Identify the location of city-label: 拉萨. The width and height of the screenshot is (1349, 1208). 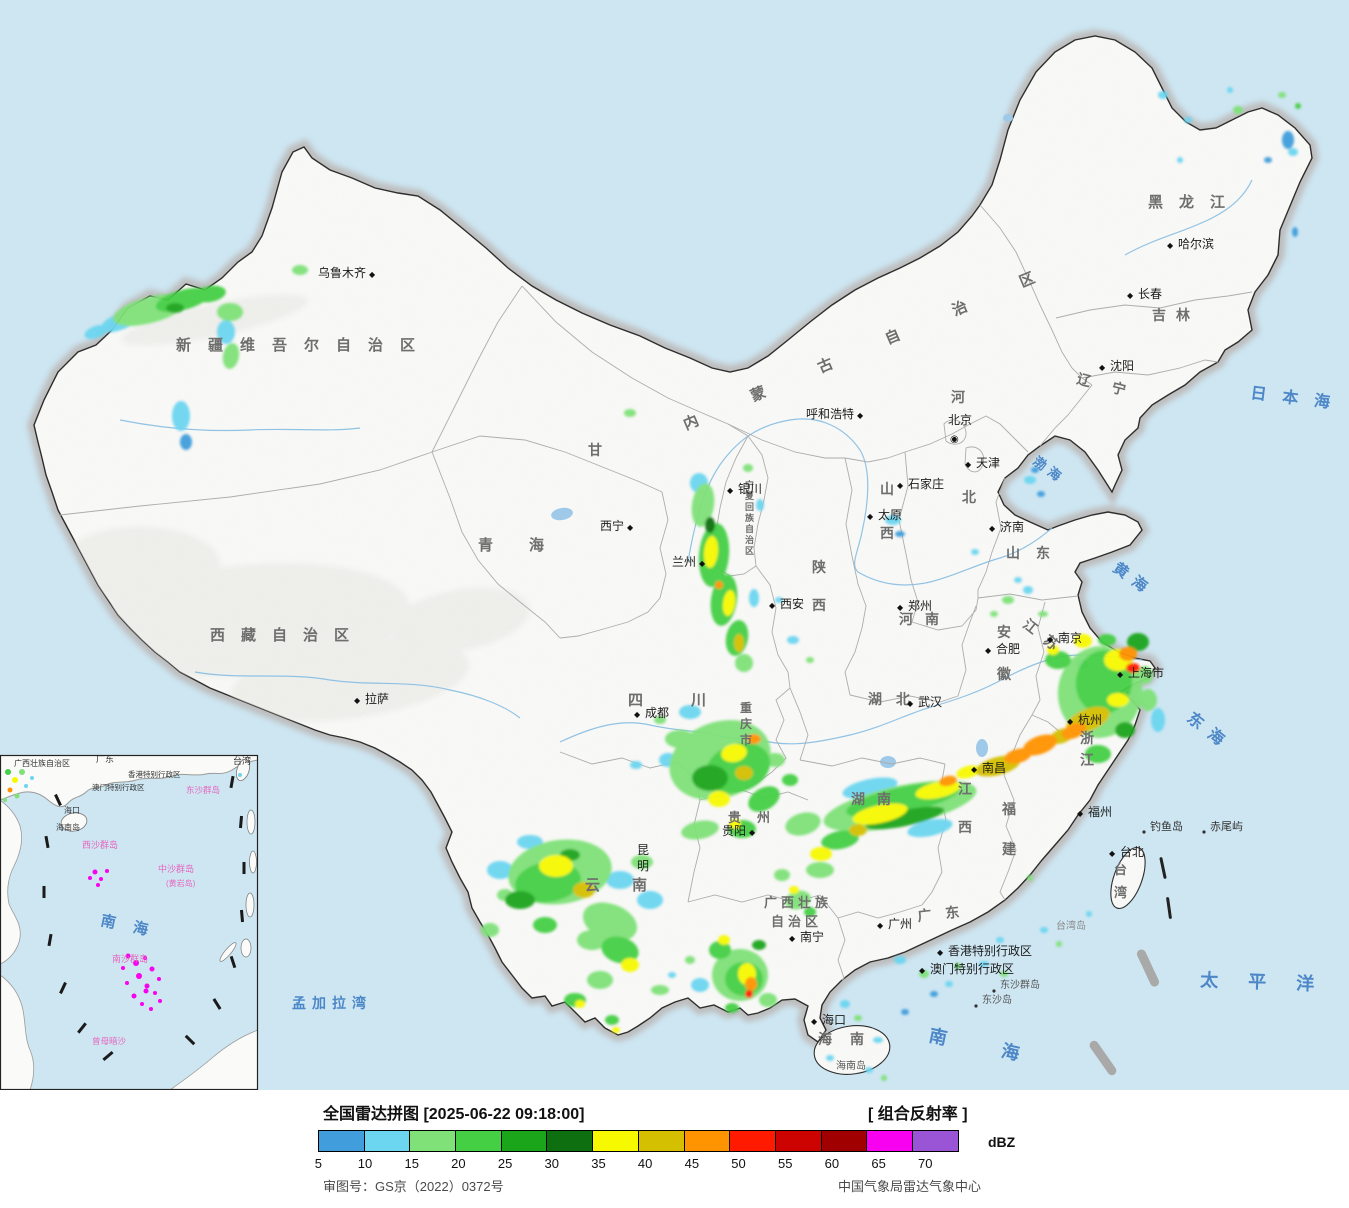
(377, 698).